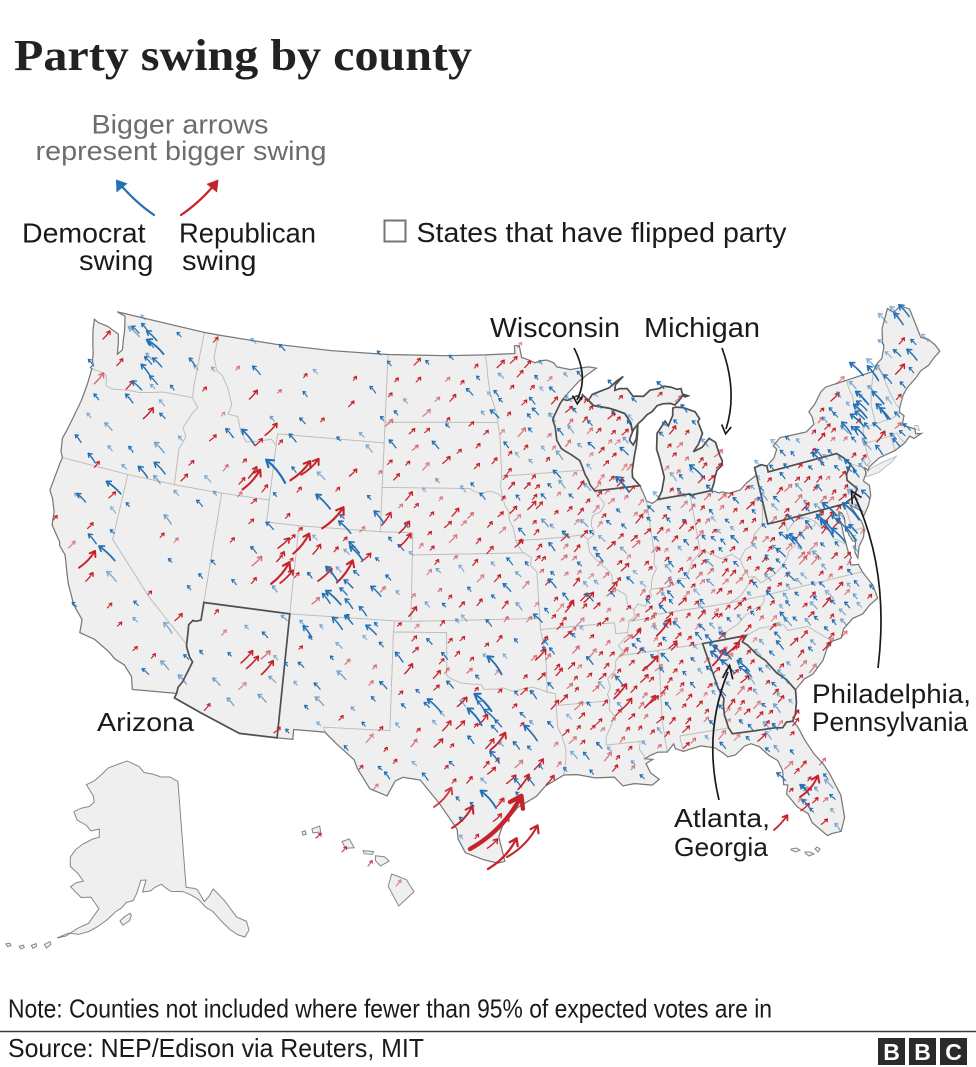 The width and height of the screenshot is (976, 1067). What do you see at coordinates (181, 151) in the screenshot?
I see `svg-text: represent bigger swing` at bounding box center [181, 151].